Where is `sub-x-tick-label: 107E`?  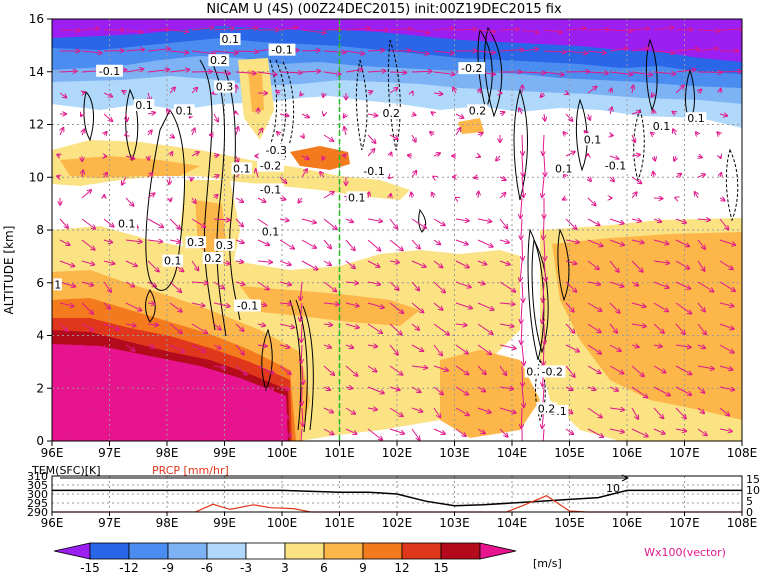
sub-x-tick-label: 107E is located at coordinates (684, 523).